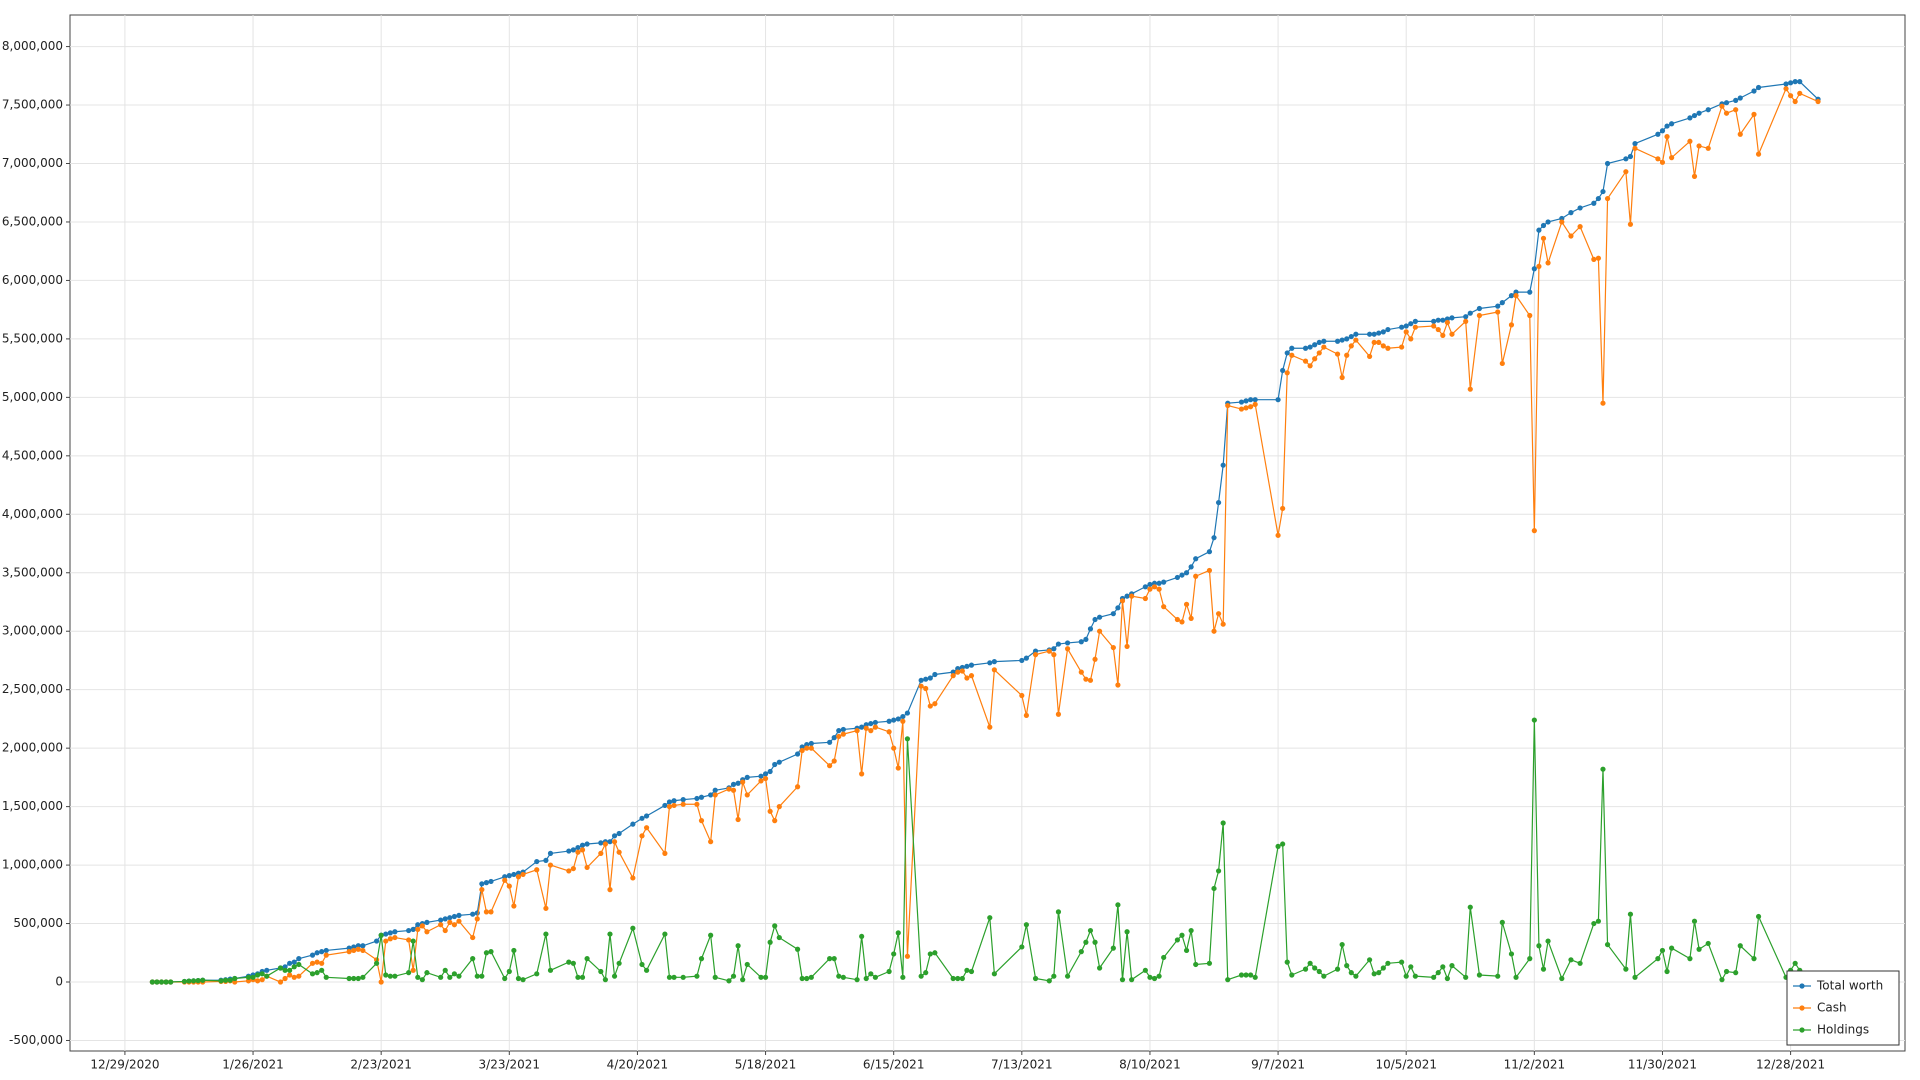 This screenshot has height=1080, width=1920. I want to click on y-tick-label: 500,000, so click(38, 923).